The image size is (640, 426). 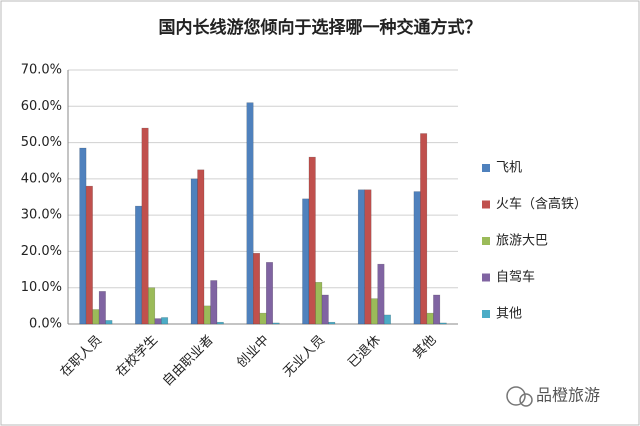 I want to click on y-tick-label: 60.0%, so click(x=41, y=106).